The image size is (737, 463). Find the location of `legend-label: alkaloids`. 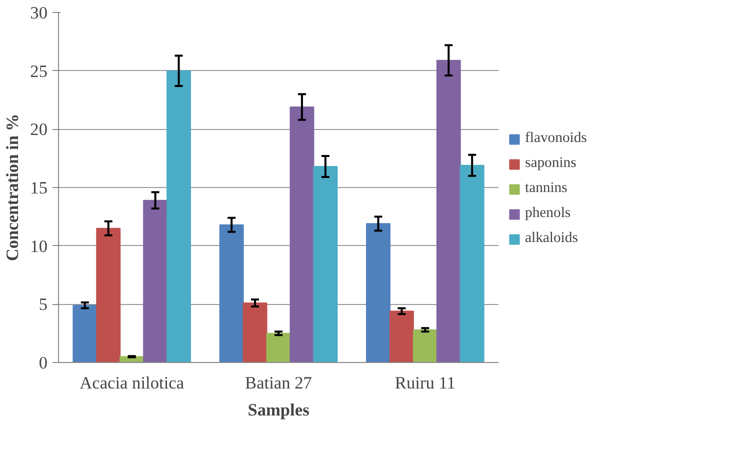

legend-label: alkaloids is located at coordinates (551, 238).